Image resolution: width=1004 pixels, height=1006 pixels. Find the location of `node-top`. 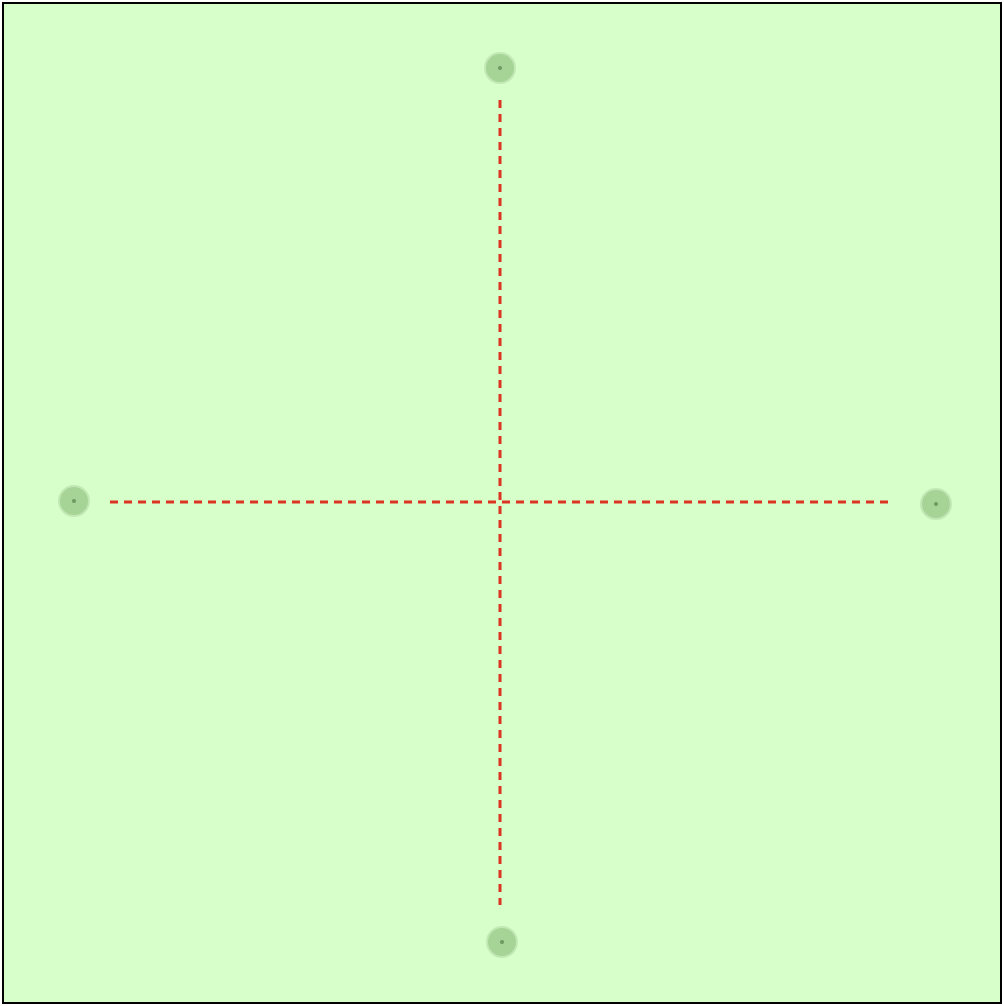

node-top is located at coordinates (500, 68).